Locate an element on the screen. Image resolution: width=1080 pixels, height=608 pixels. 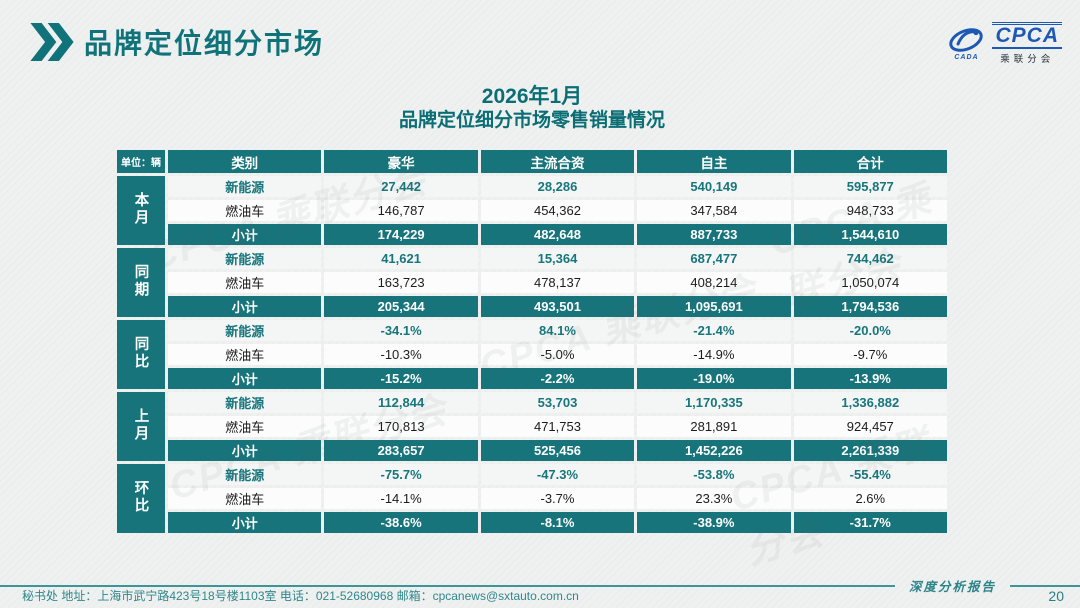
cell: 482,648 is located at coordinates (557, 234).